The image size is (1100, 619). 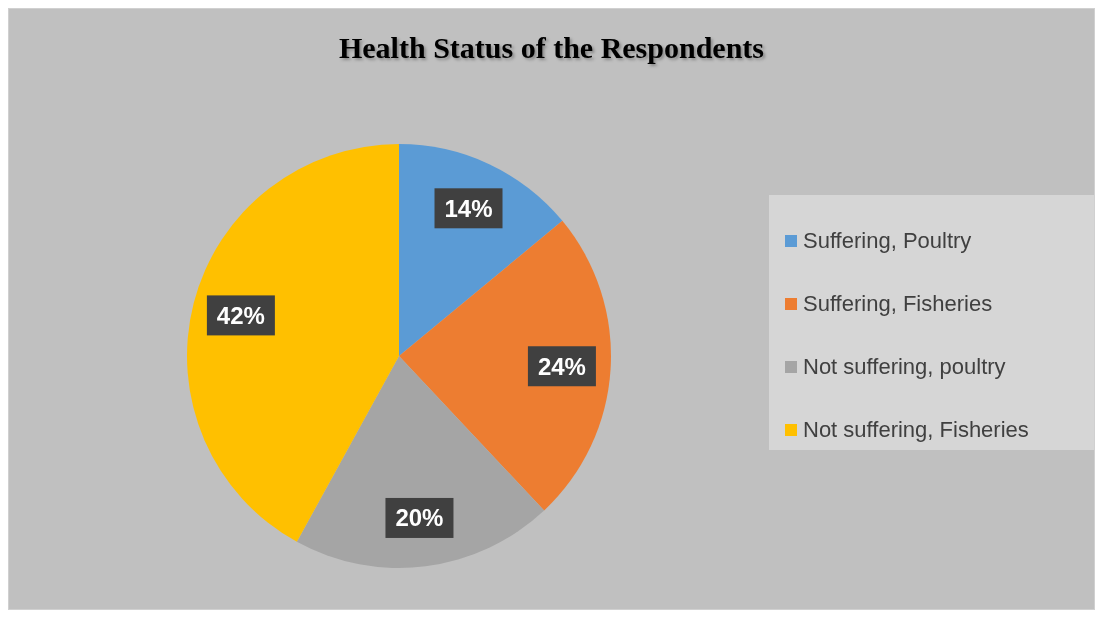 I want to click on legend-label: Not suffering, Fisheries, so click(x=916, y=429).